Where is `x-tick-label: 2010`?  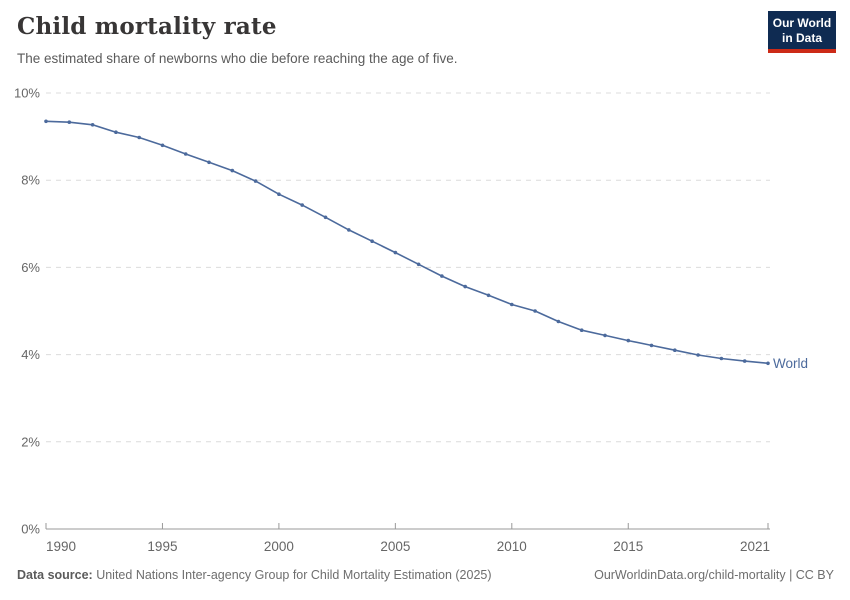
x-tick-label: 2010 is located at coordinates (512, 546).